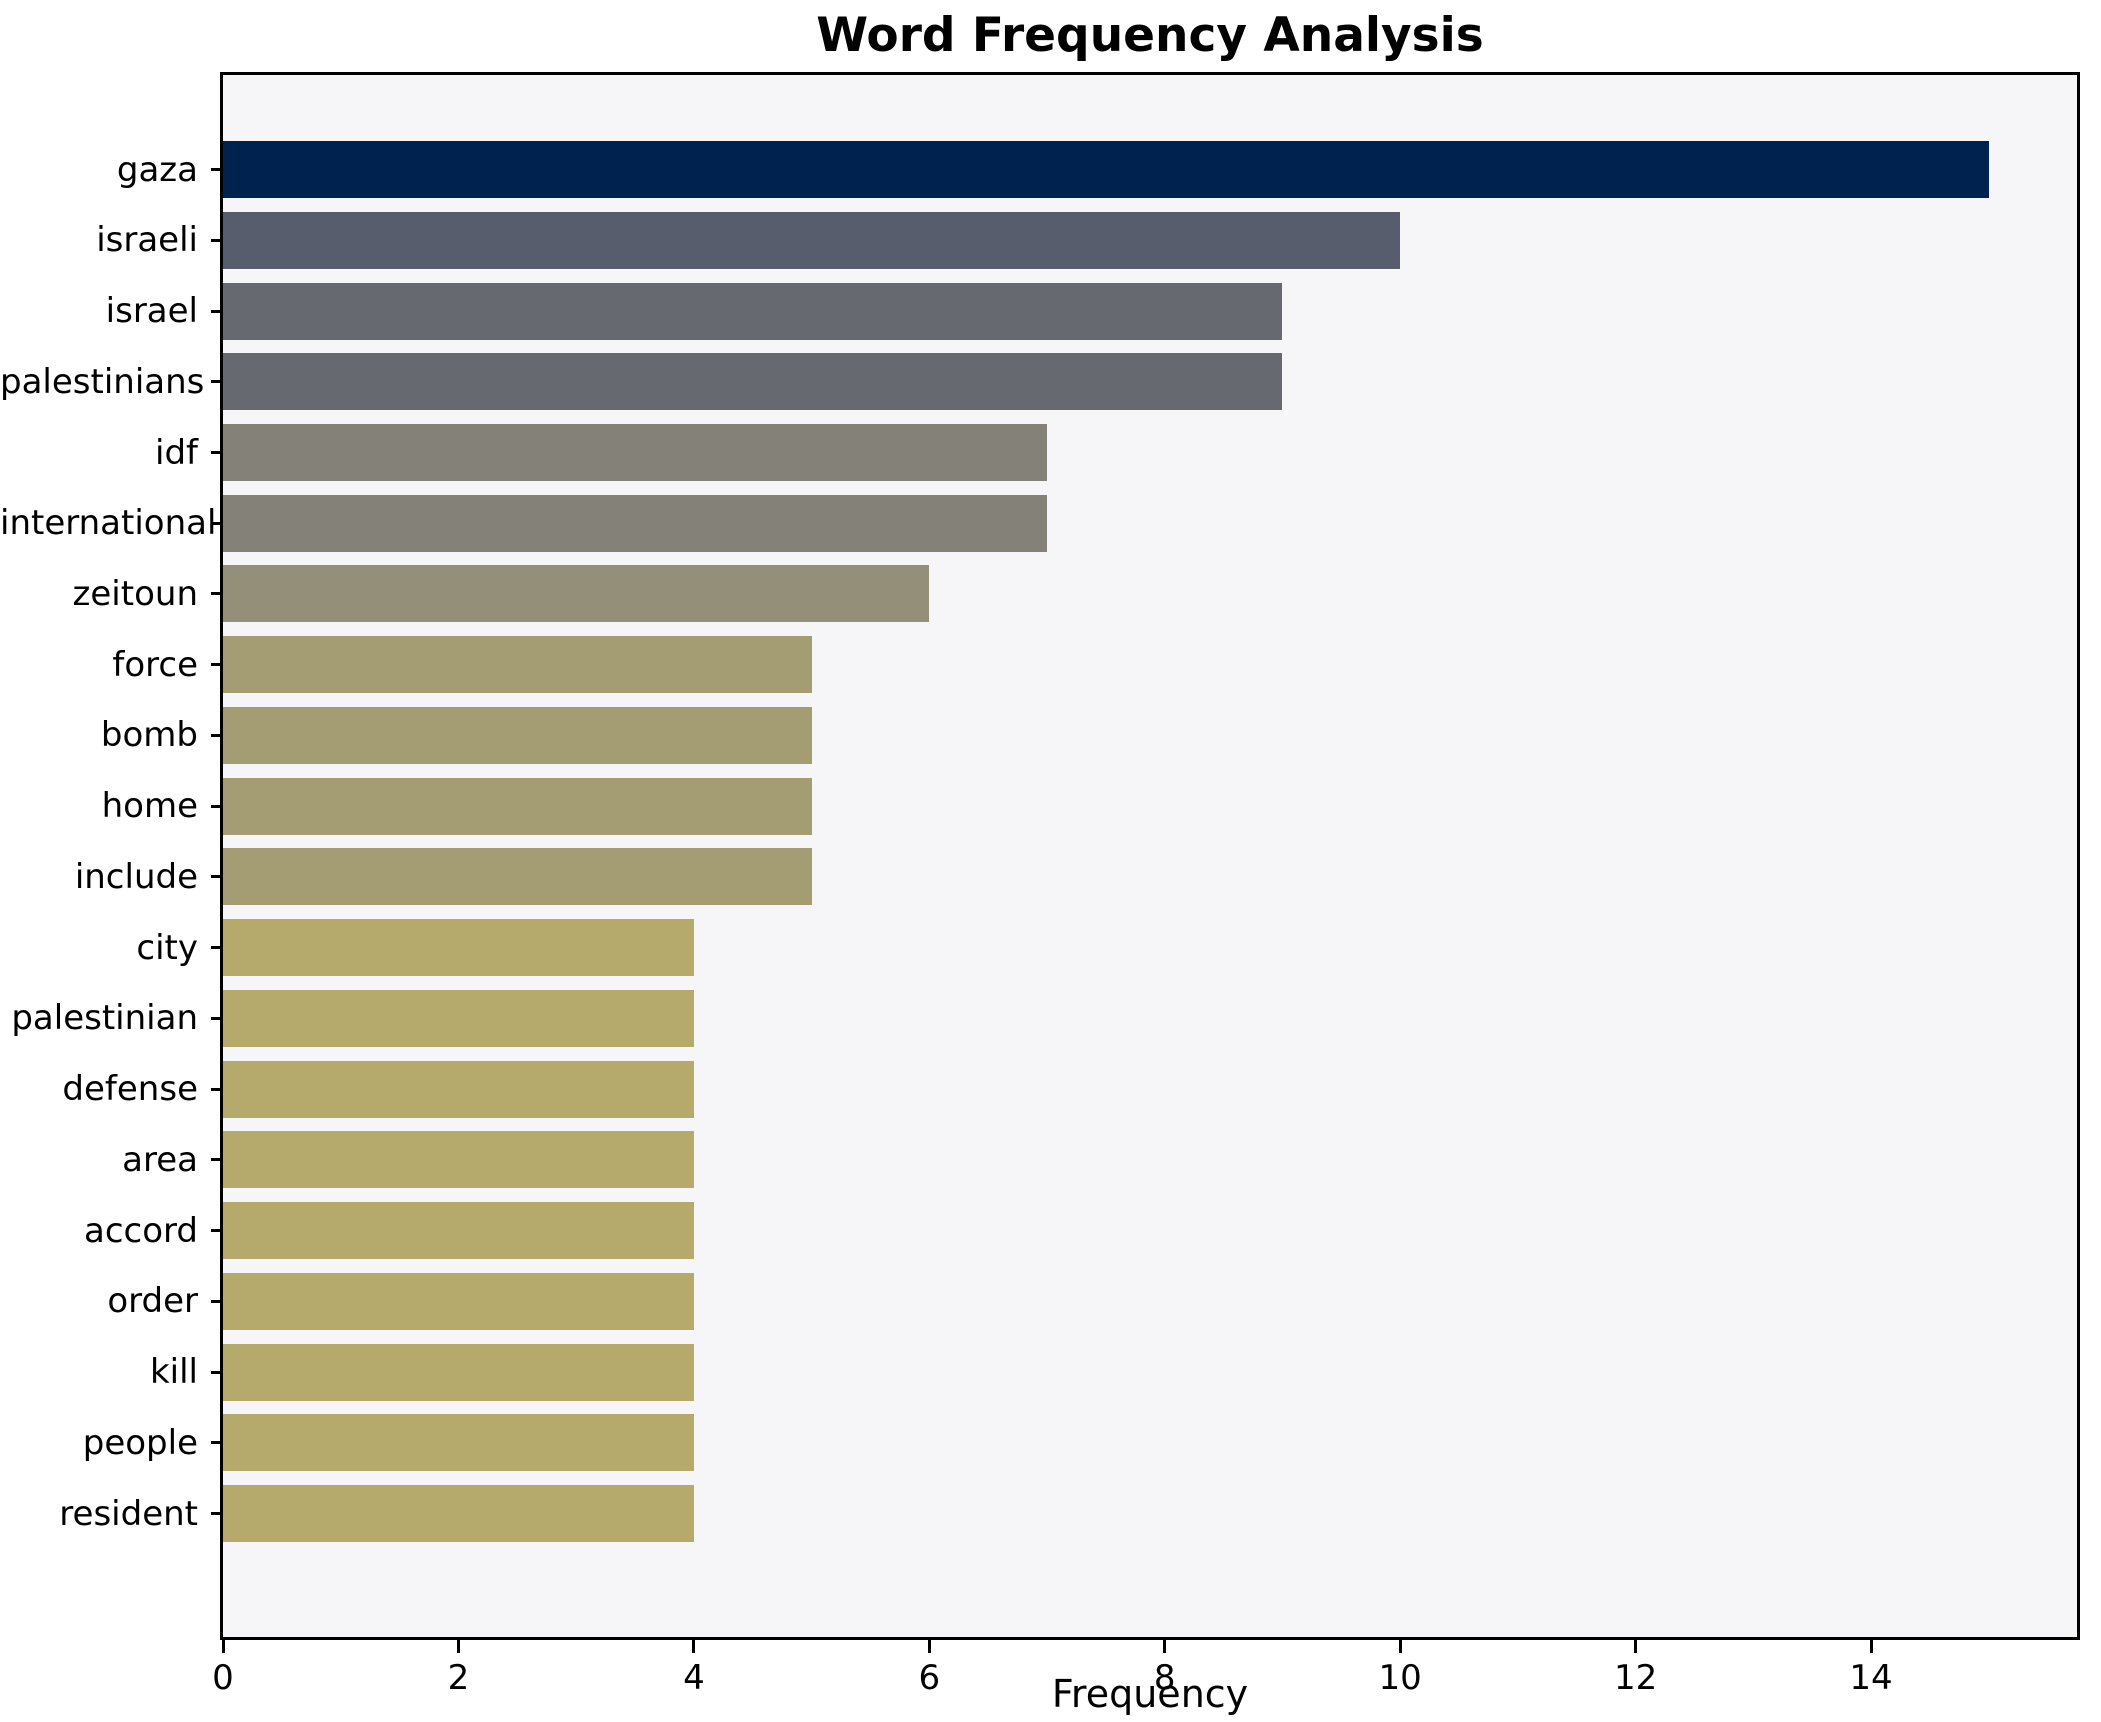 The height and width of the screenshot is (1722, 2101). Describe the element at coordinates (458, 1372) in the screenshot. I see `bar-kill` at that location.